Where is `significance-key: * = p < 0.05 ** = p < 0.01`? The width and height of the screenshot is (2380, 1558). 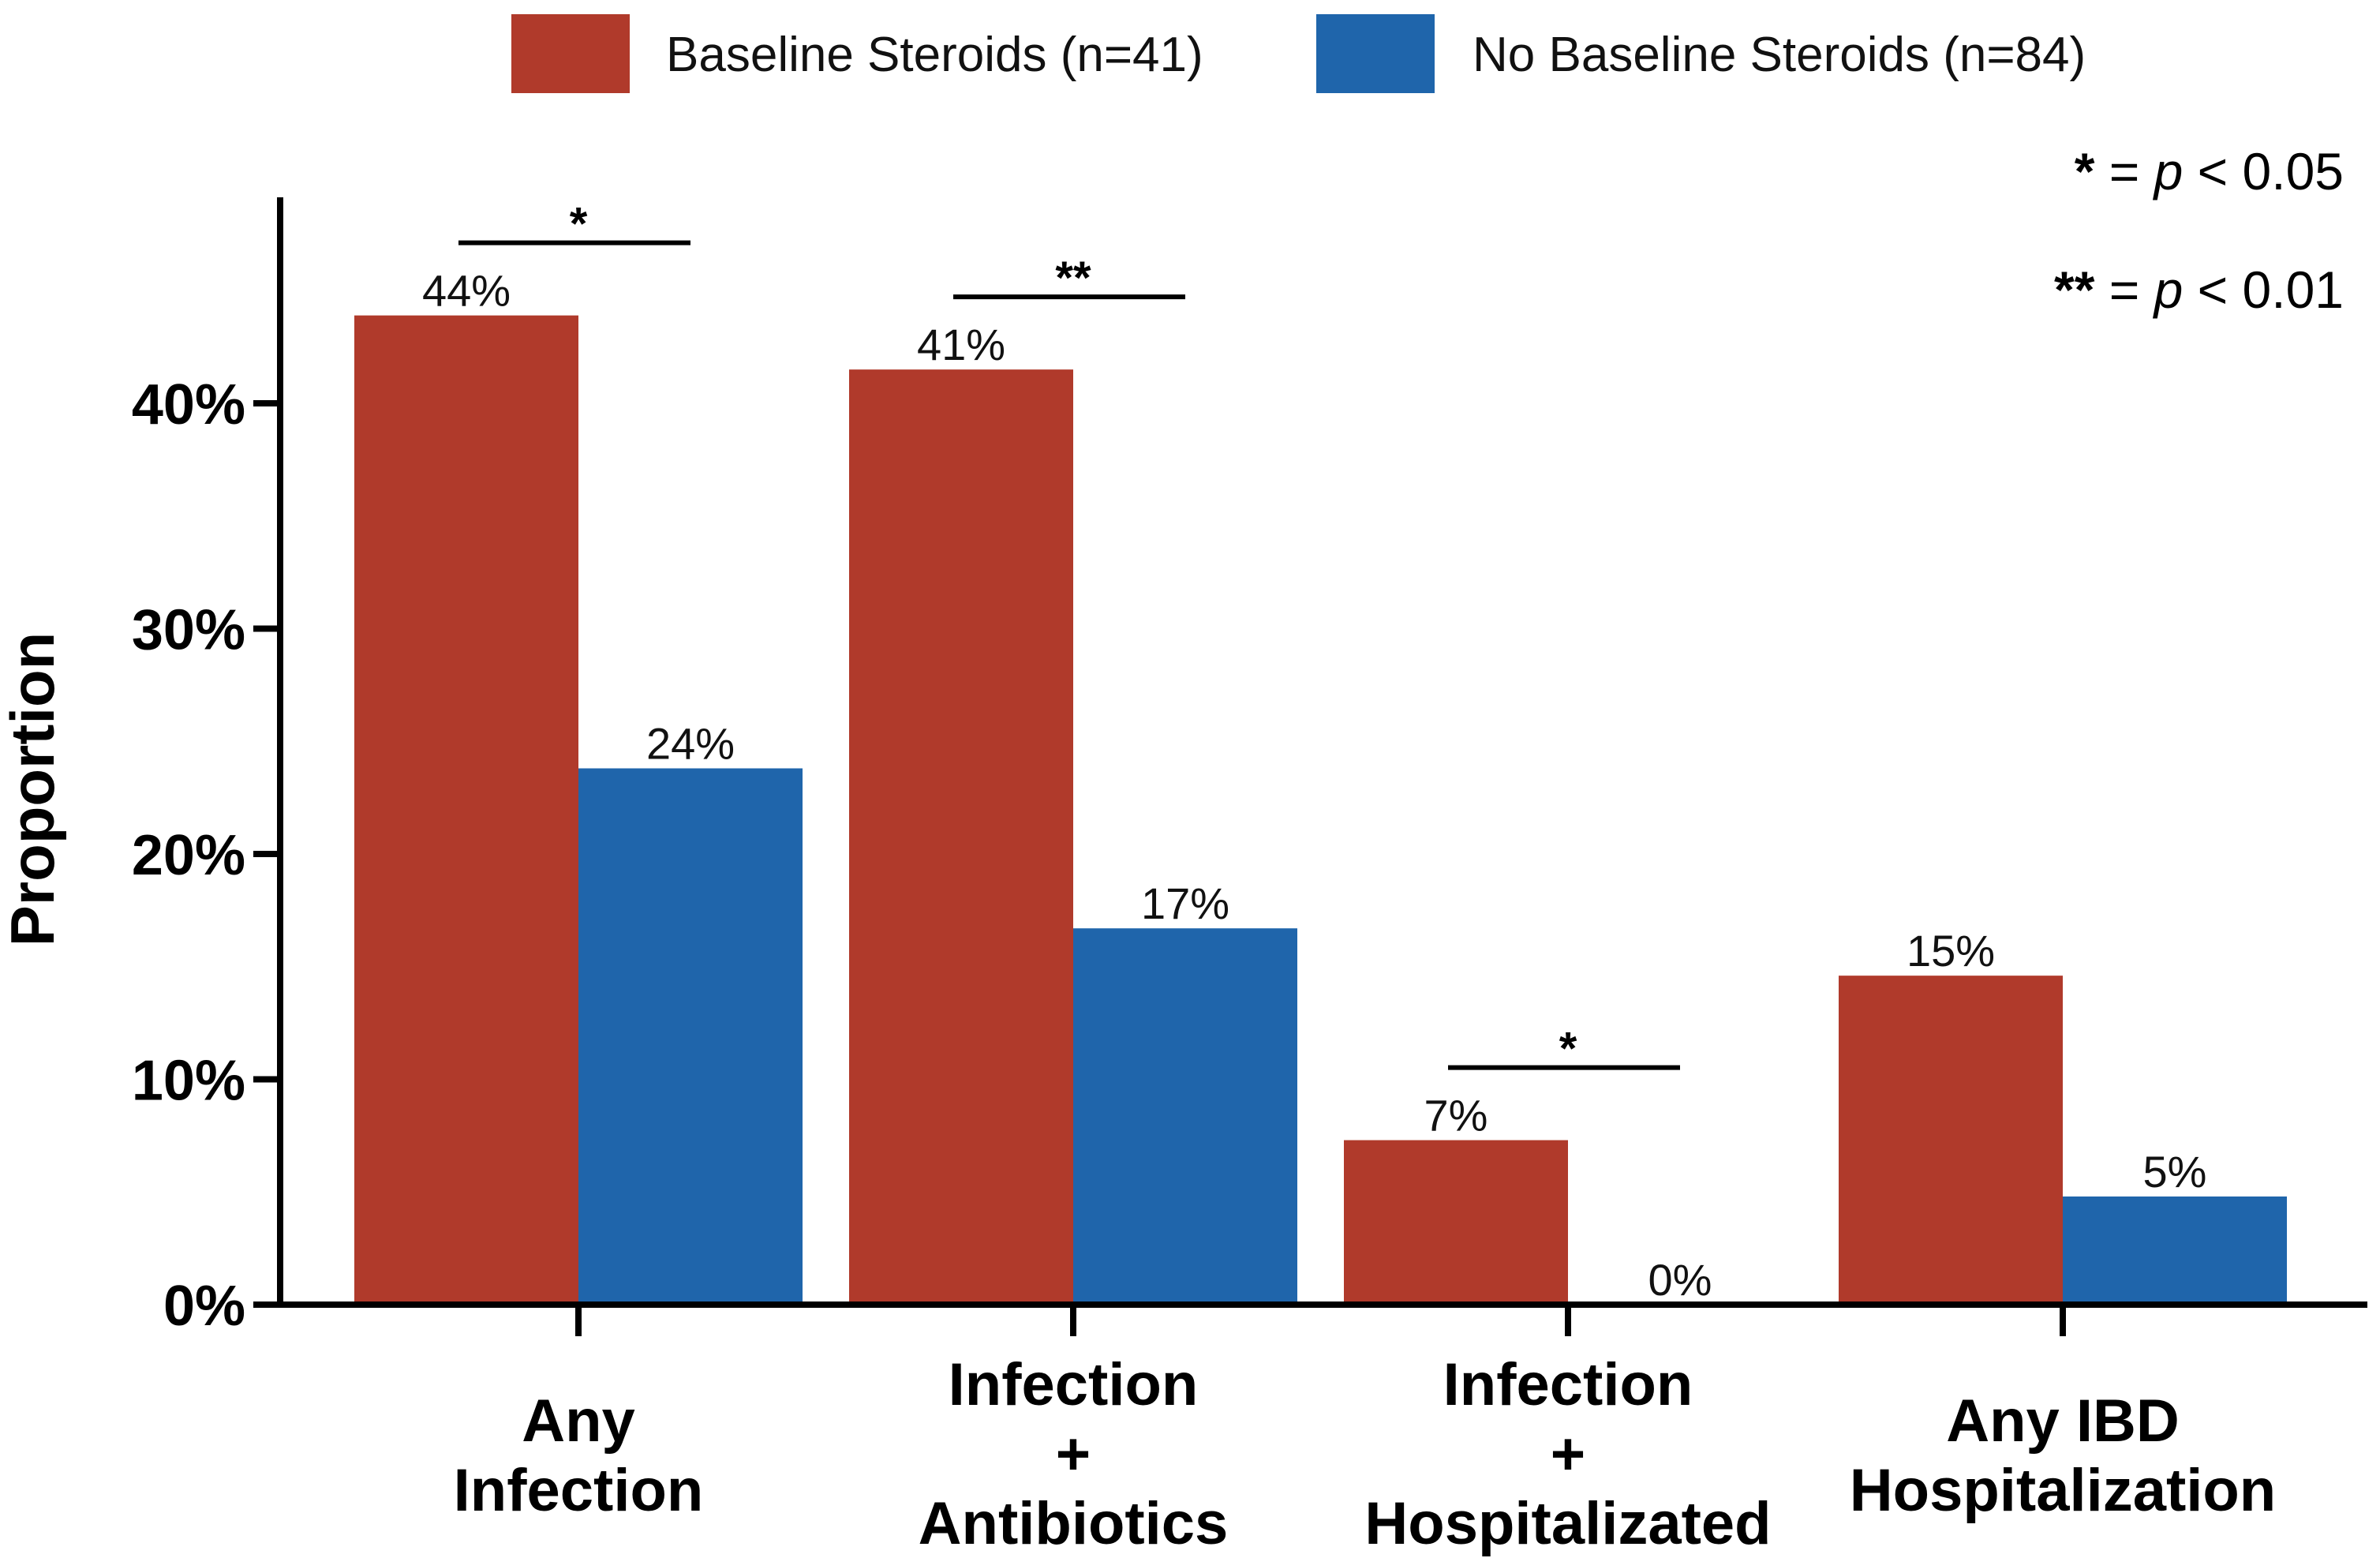
significance-key: * = p < 0.05 ** = p < 0.01 is located at coordinates (2199, 230).